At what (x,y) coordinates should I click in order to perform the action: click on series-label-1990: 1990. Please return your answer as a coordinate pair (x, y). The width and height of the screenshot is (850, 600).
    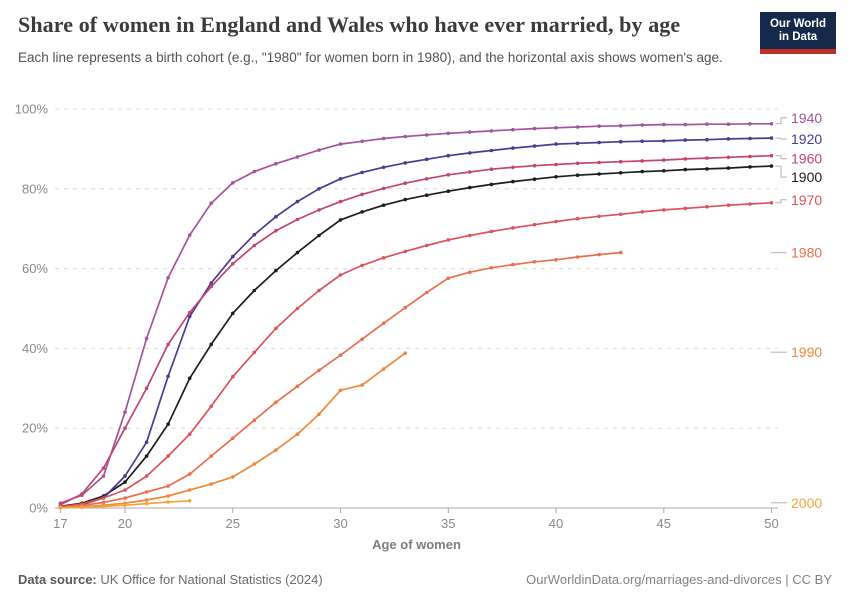
    Looking at the image, I should click on (806, 352).